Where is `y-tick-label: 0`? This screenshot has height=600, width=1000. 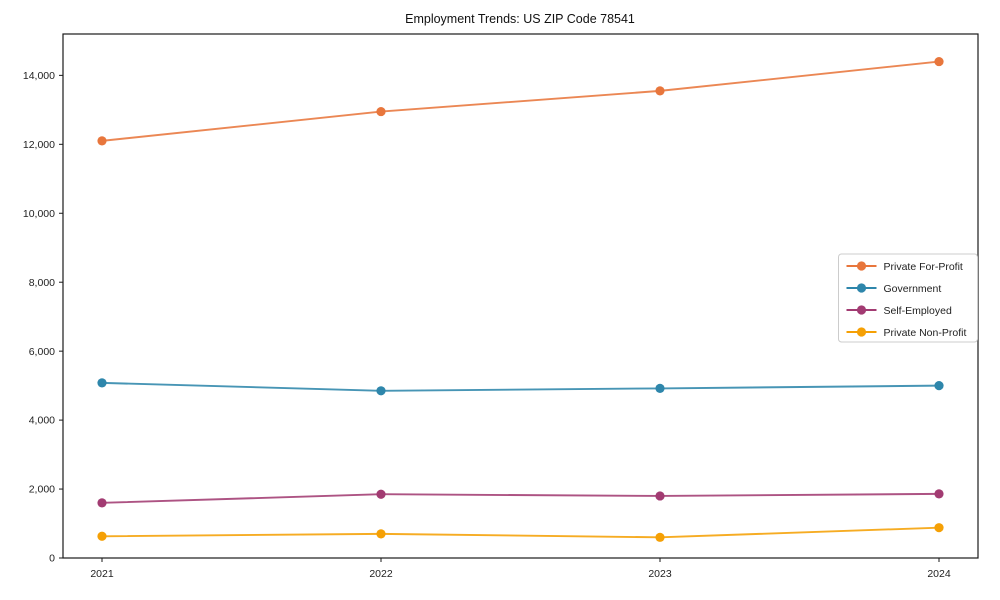 y-tick-label: 0 is located at coordinates (52, 559).